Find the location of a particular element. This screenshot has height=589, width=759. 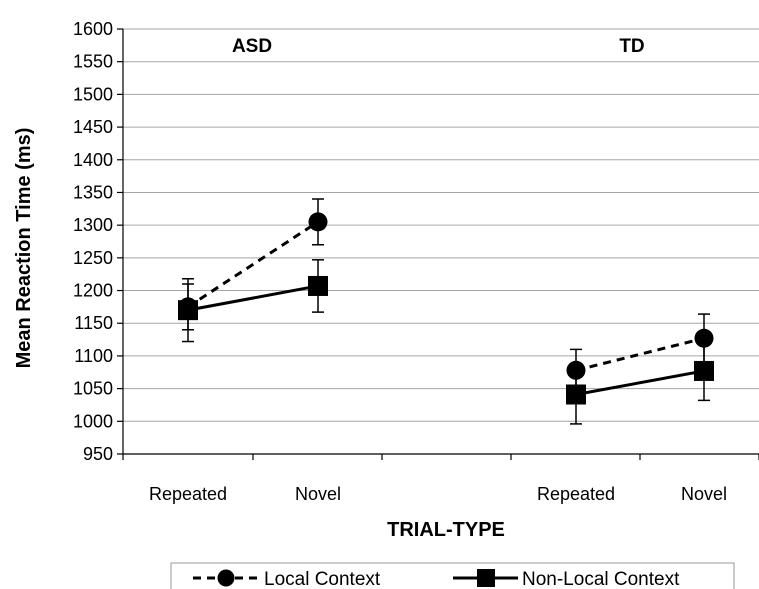

y-tick-label: 1500 is located at coordinates (93, 94).